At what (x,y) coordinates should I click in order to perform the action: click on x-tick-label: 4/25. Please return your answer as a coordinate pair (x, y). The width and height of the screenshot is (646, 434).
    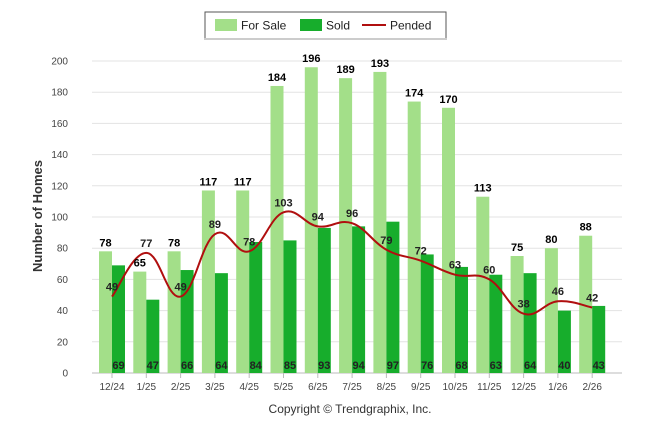
    Looking at the image, I should click on (249, 387).